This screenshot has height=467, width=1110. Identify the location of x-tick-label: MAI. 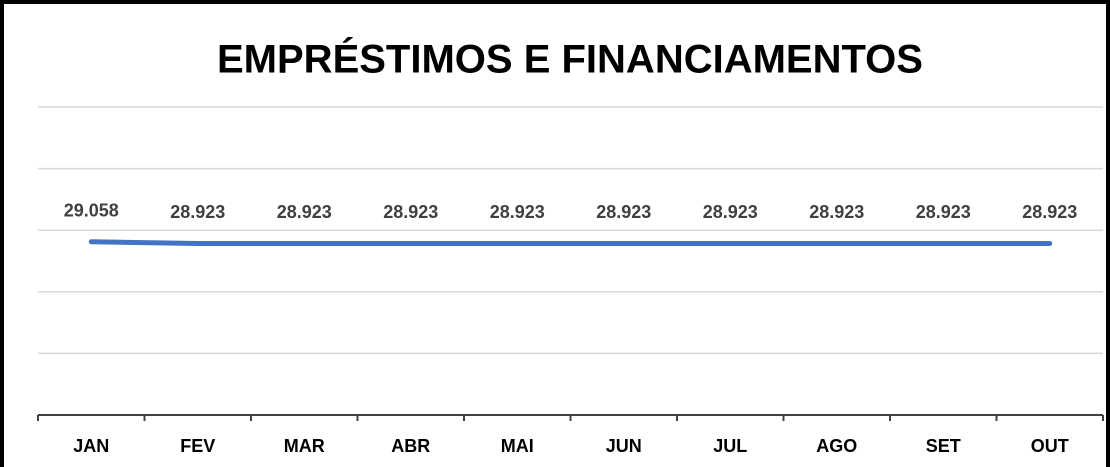
(517, 446).